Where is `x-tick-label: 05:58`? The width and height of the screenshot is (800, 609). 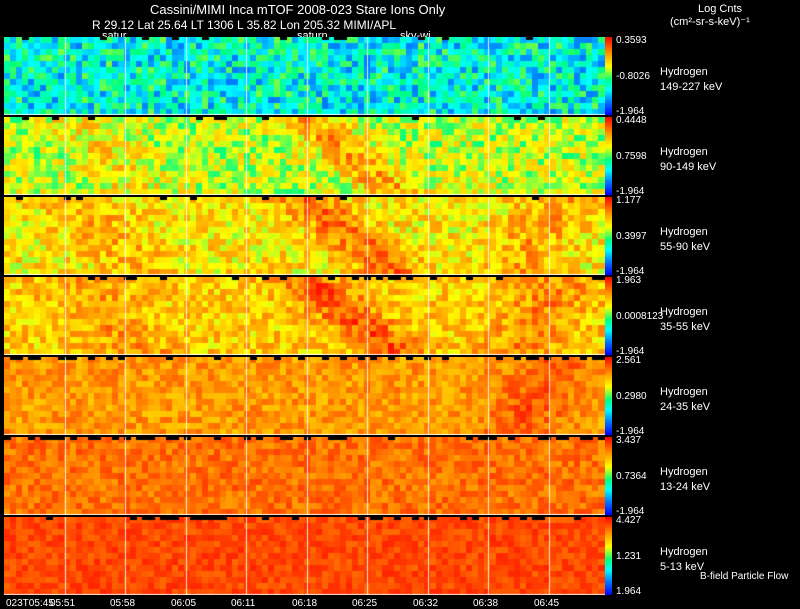
x-tick-label: 05:58 is located at coordinates (123, 603).